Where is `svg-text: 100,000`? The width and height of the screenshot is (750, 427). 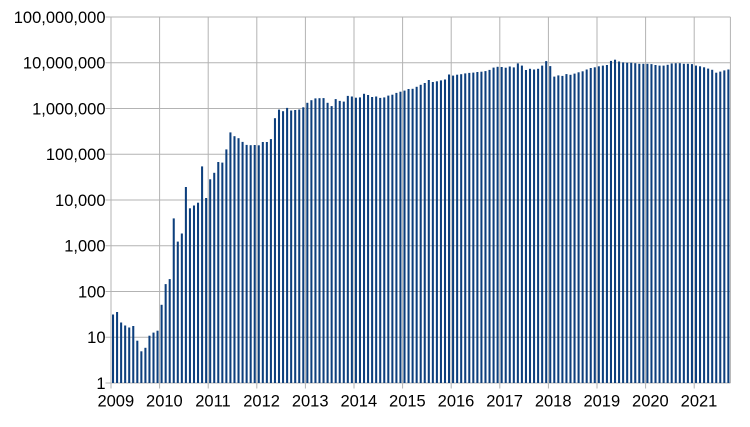 svg-text: 100,000 is located at coordinates (76, 155).